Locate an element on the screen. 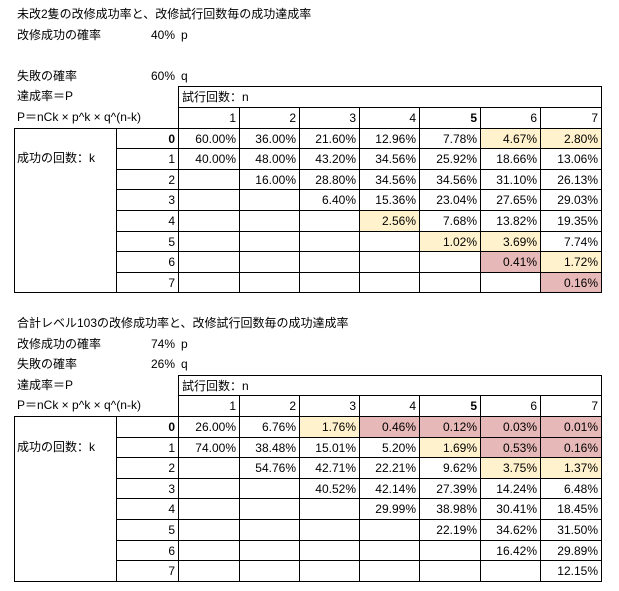 The width and height of the screenshot is (619, 591). cell: 34.62% is located at coordinates (510, 530).